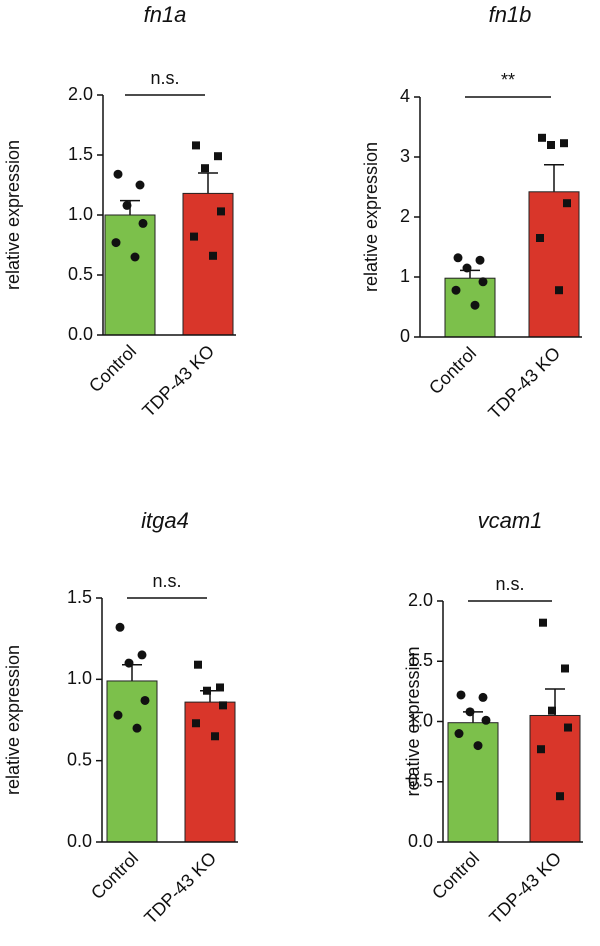 Image resolution: width=600 pixels, height=946 pixels. What do you see at coordinates (165, 520) in the screenshot?
I see `chart-title: itga4` at bounding box center [165, 520].